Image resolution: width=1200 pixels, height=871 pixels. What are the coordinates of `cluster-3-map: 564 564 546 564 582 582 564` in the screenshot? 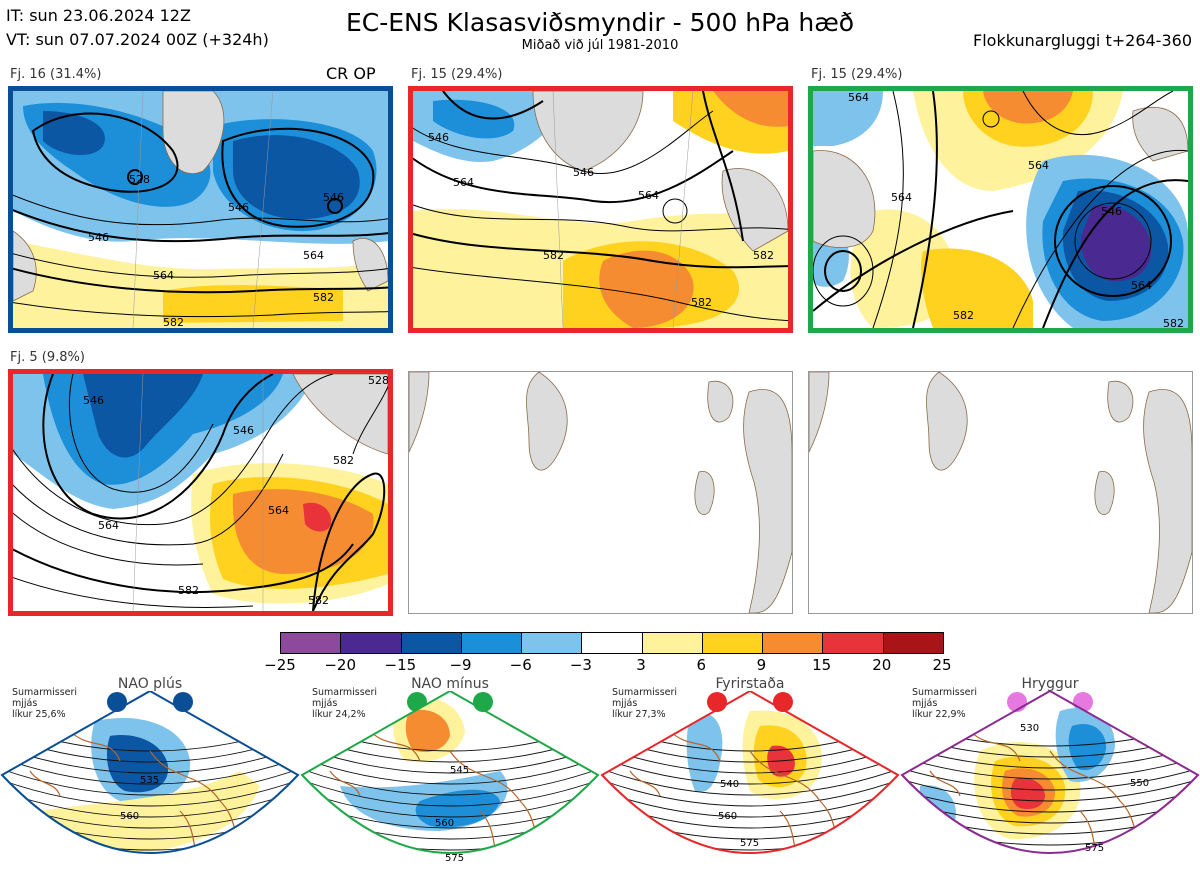 It's located at (1000, 209).